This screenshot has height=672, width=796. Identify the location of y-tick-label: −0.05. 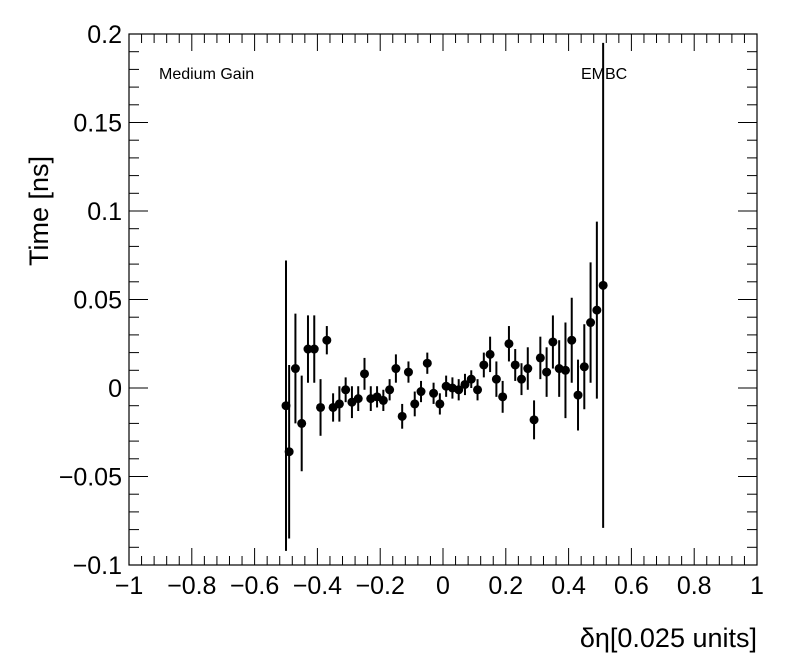
(90, 478).